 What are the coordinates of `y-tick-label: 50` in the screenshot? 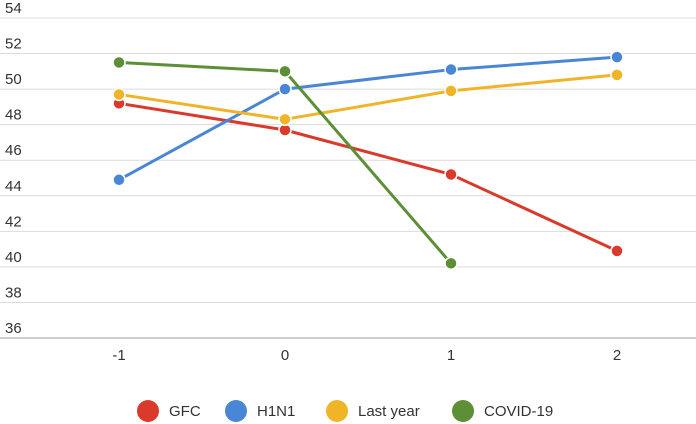 It's located at (13, 79).